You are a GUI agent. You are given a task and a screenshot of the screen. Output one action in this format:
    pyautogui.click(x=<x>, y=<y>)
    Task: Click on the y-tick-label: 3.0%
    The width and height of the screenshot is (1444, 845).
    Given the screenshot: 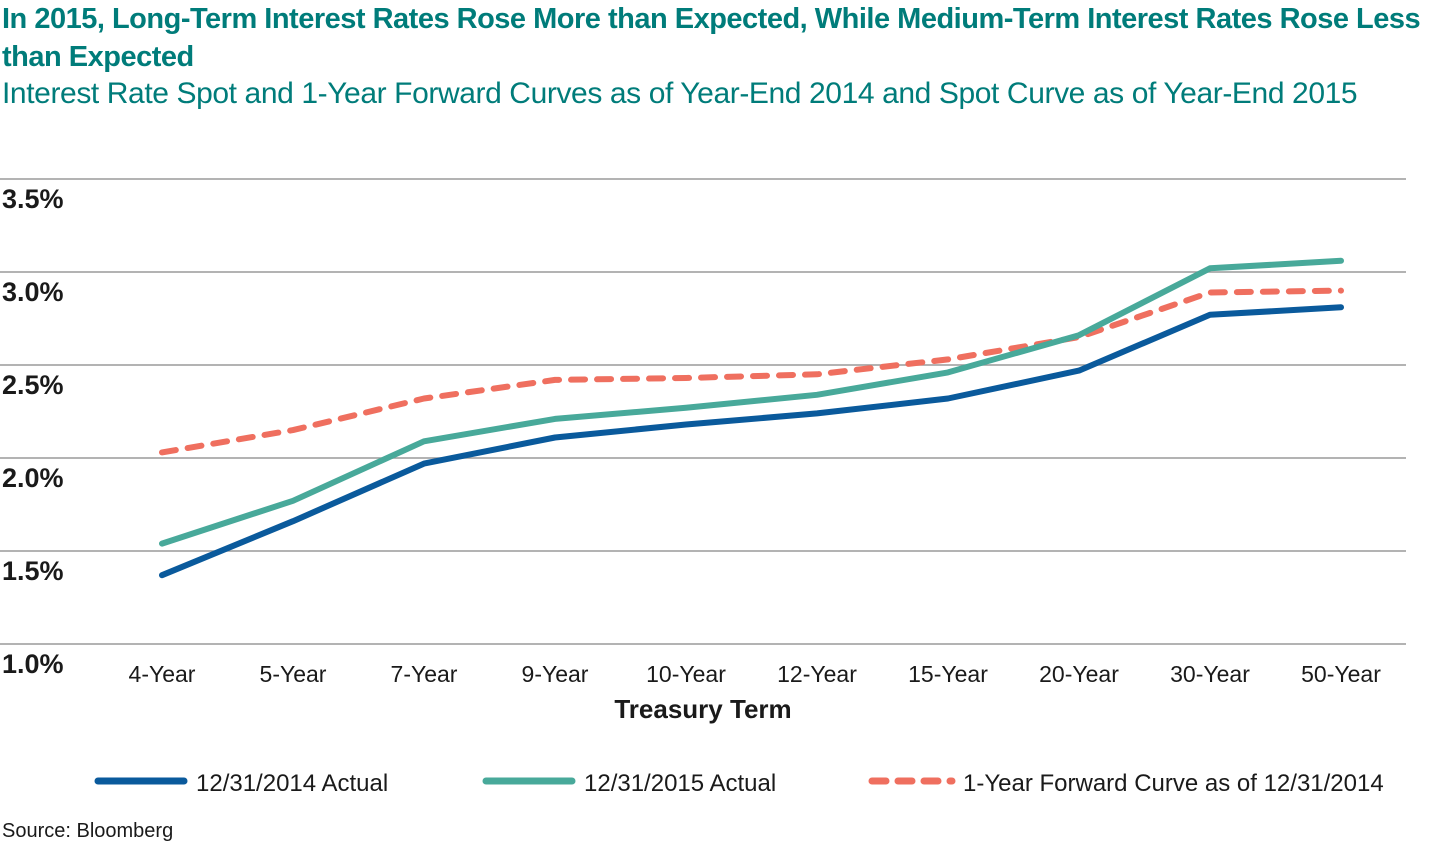 What is the action you would take?
    pyautogui.click(x=33, y=292)
    